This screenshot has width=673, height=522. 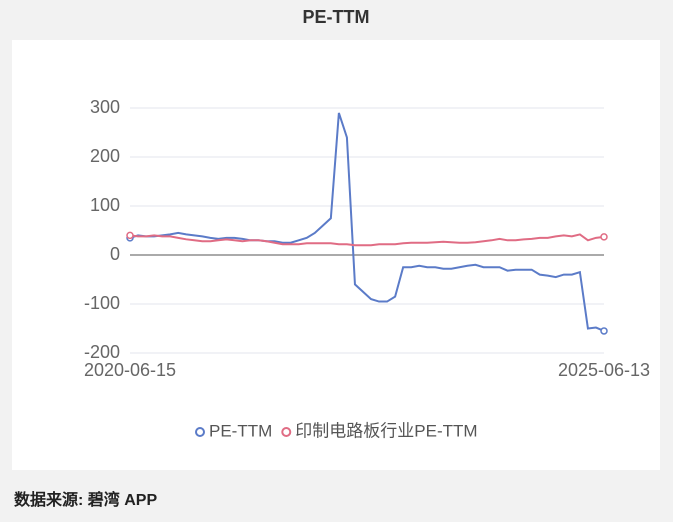 What do you see at coordinates (386, 430) in the screenshot?
I see `legend-label: 印制电路板行业PE-TTM` at bounding box center [386, 430].